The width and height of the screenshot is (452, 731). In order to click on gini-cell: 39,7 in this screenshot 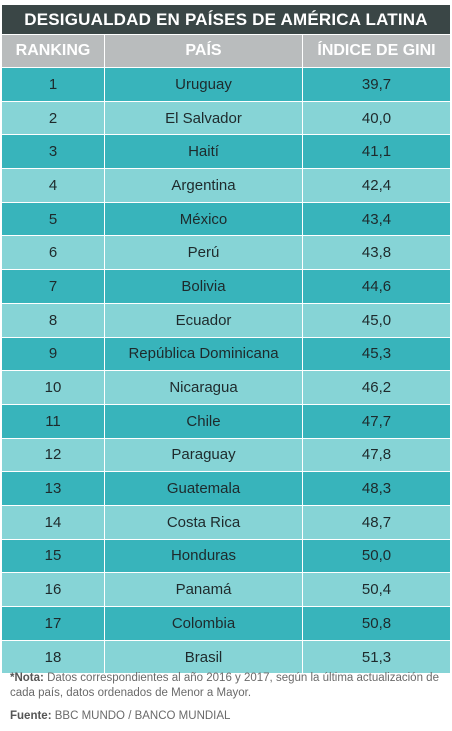, I will do `click(376, 85)`.